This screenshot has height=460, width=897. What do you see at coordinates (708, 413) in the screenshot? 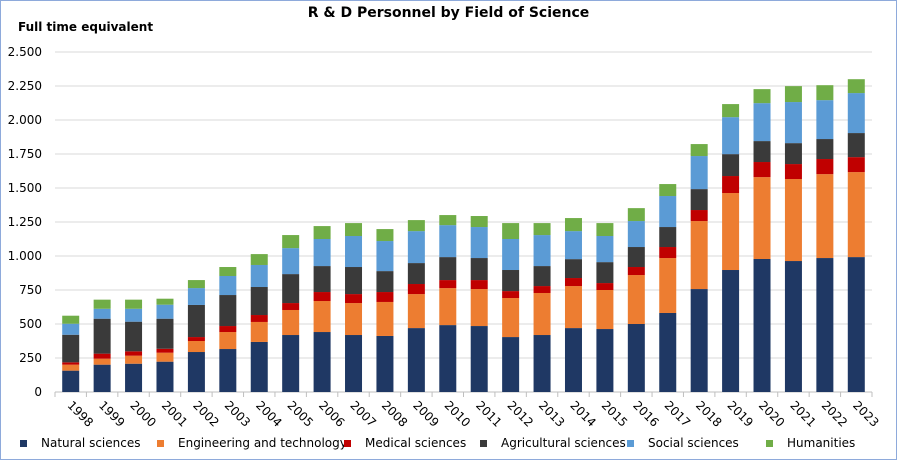
I see `x-tick-label: 2018` at bounding box center [708, 413].